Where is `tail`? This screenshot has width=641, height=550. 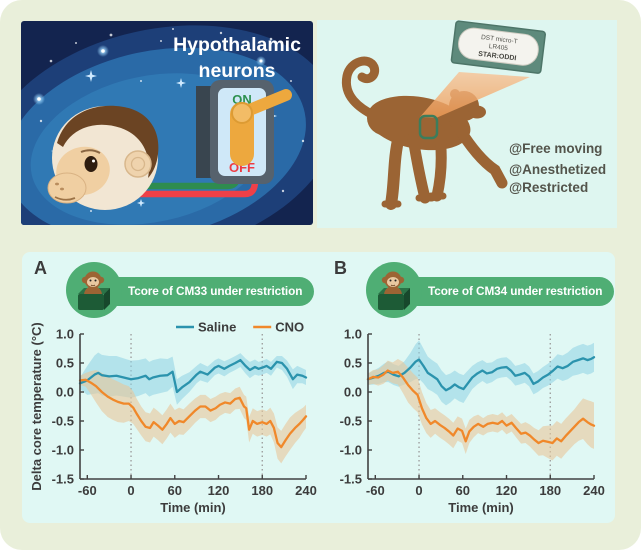 tail is located at coordinates (360, 88).